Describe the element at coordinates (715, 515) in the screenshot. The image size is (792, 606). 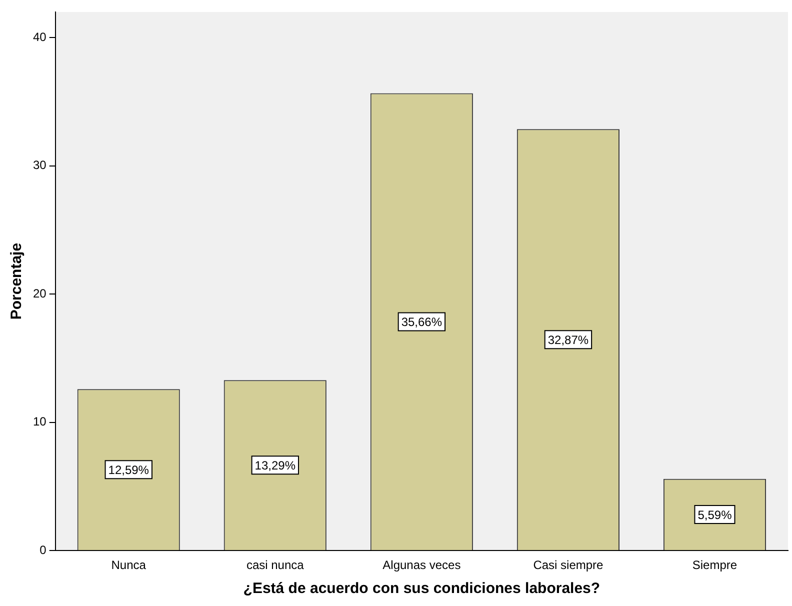
I see `data-label: 5,59%` at that location.